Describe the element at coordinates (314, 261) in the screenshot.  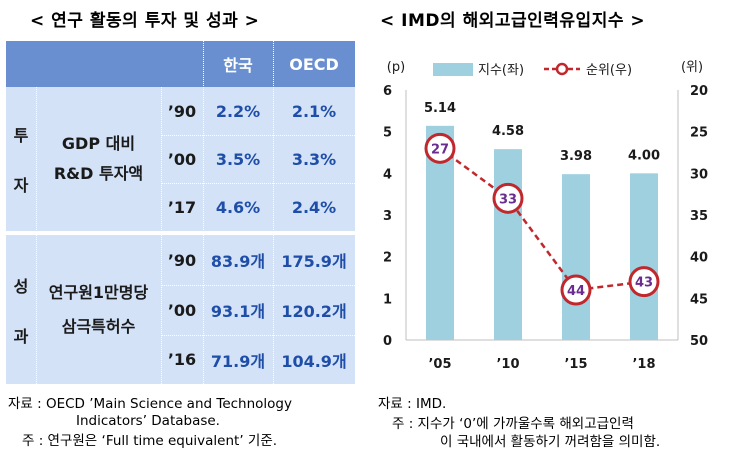
I see `oecd-value: 175.9개` at that location.